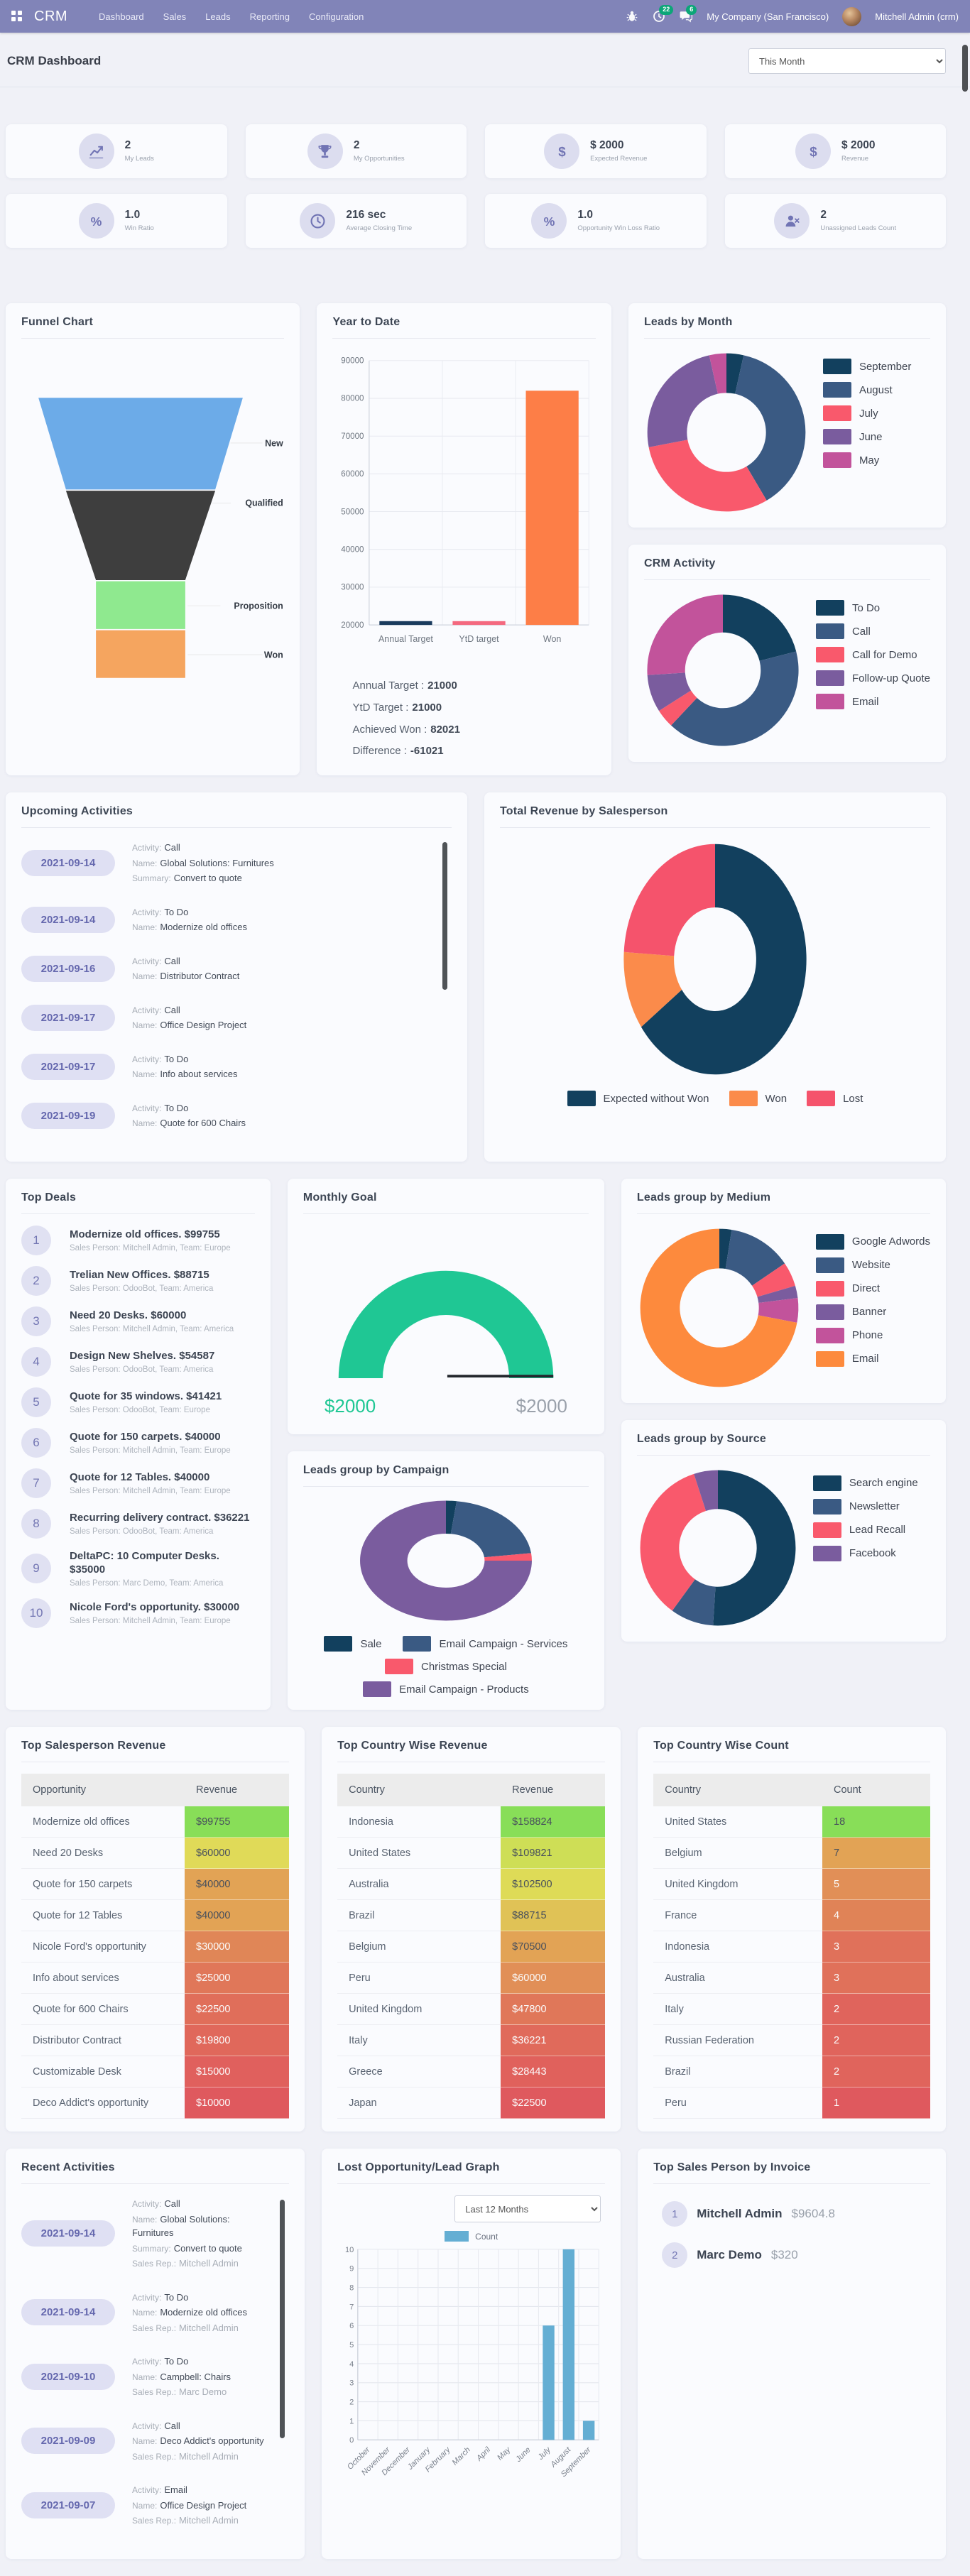 The image size is (970, 2576). I want to click on kpi-card: % 1.0 Win Ratio, so click(116, 221).